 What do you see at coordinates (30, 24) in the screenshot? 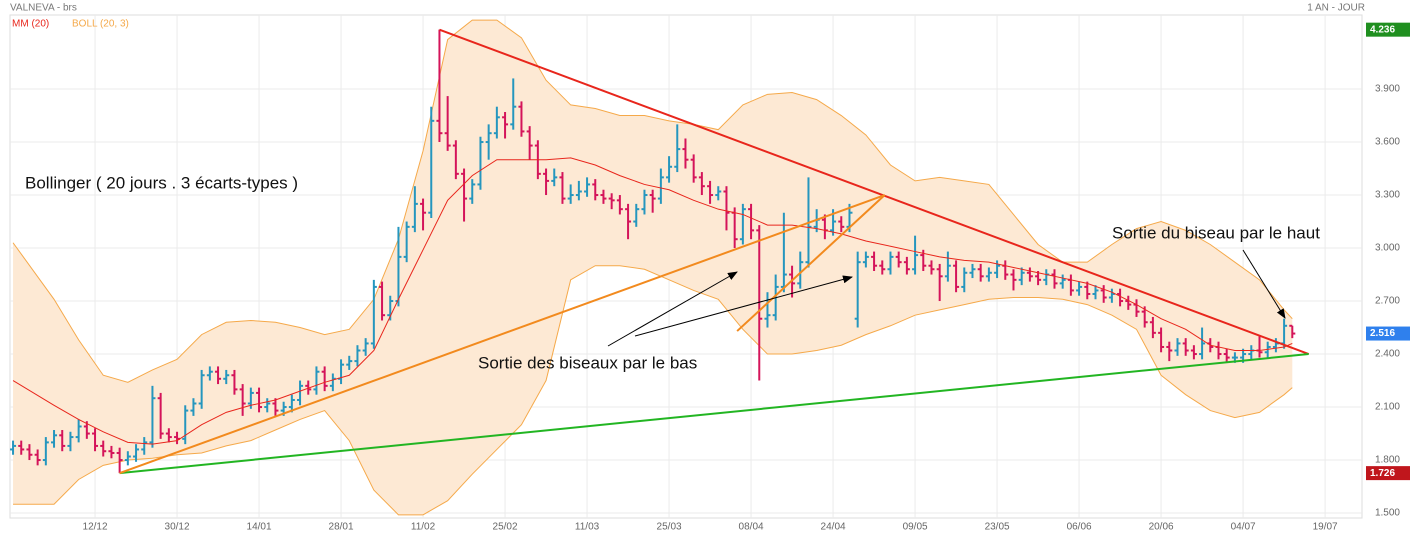
I see `legend-mm: MM (20)` at bounding box center [30, 24].